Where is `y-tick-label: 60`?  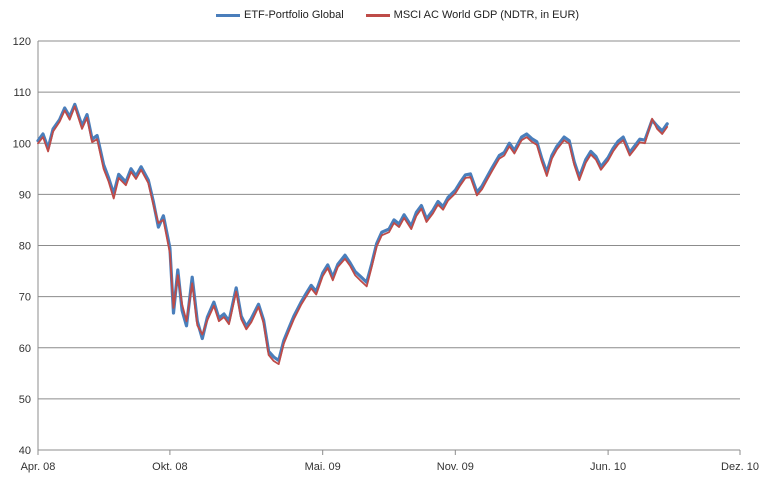 y-tick-label: 60 is located at coordinates (25, 349).